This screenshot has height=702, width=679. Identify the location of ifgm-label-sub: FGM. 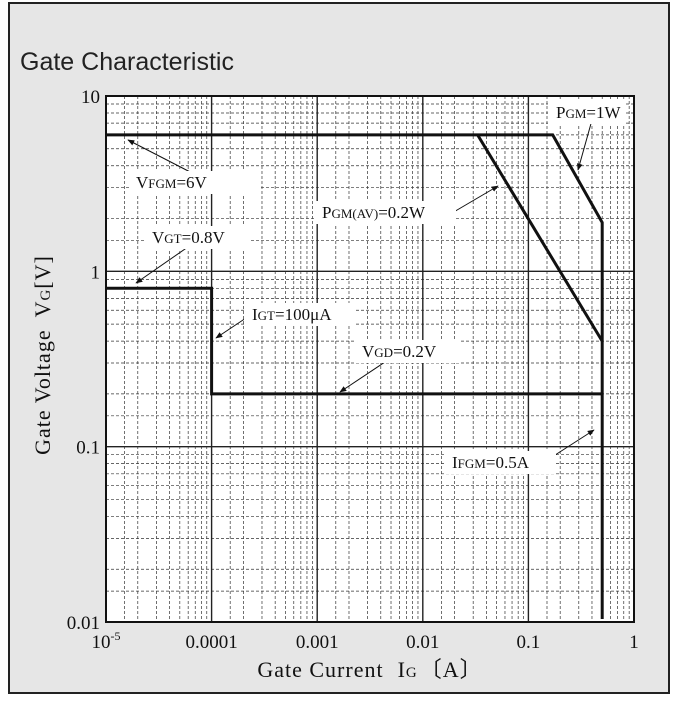
(472, 463).